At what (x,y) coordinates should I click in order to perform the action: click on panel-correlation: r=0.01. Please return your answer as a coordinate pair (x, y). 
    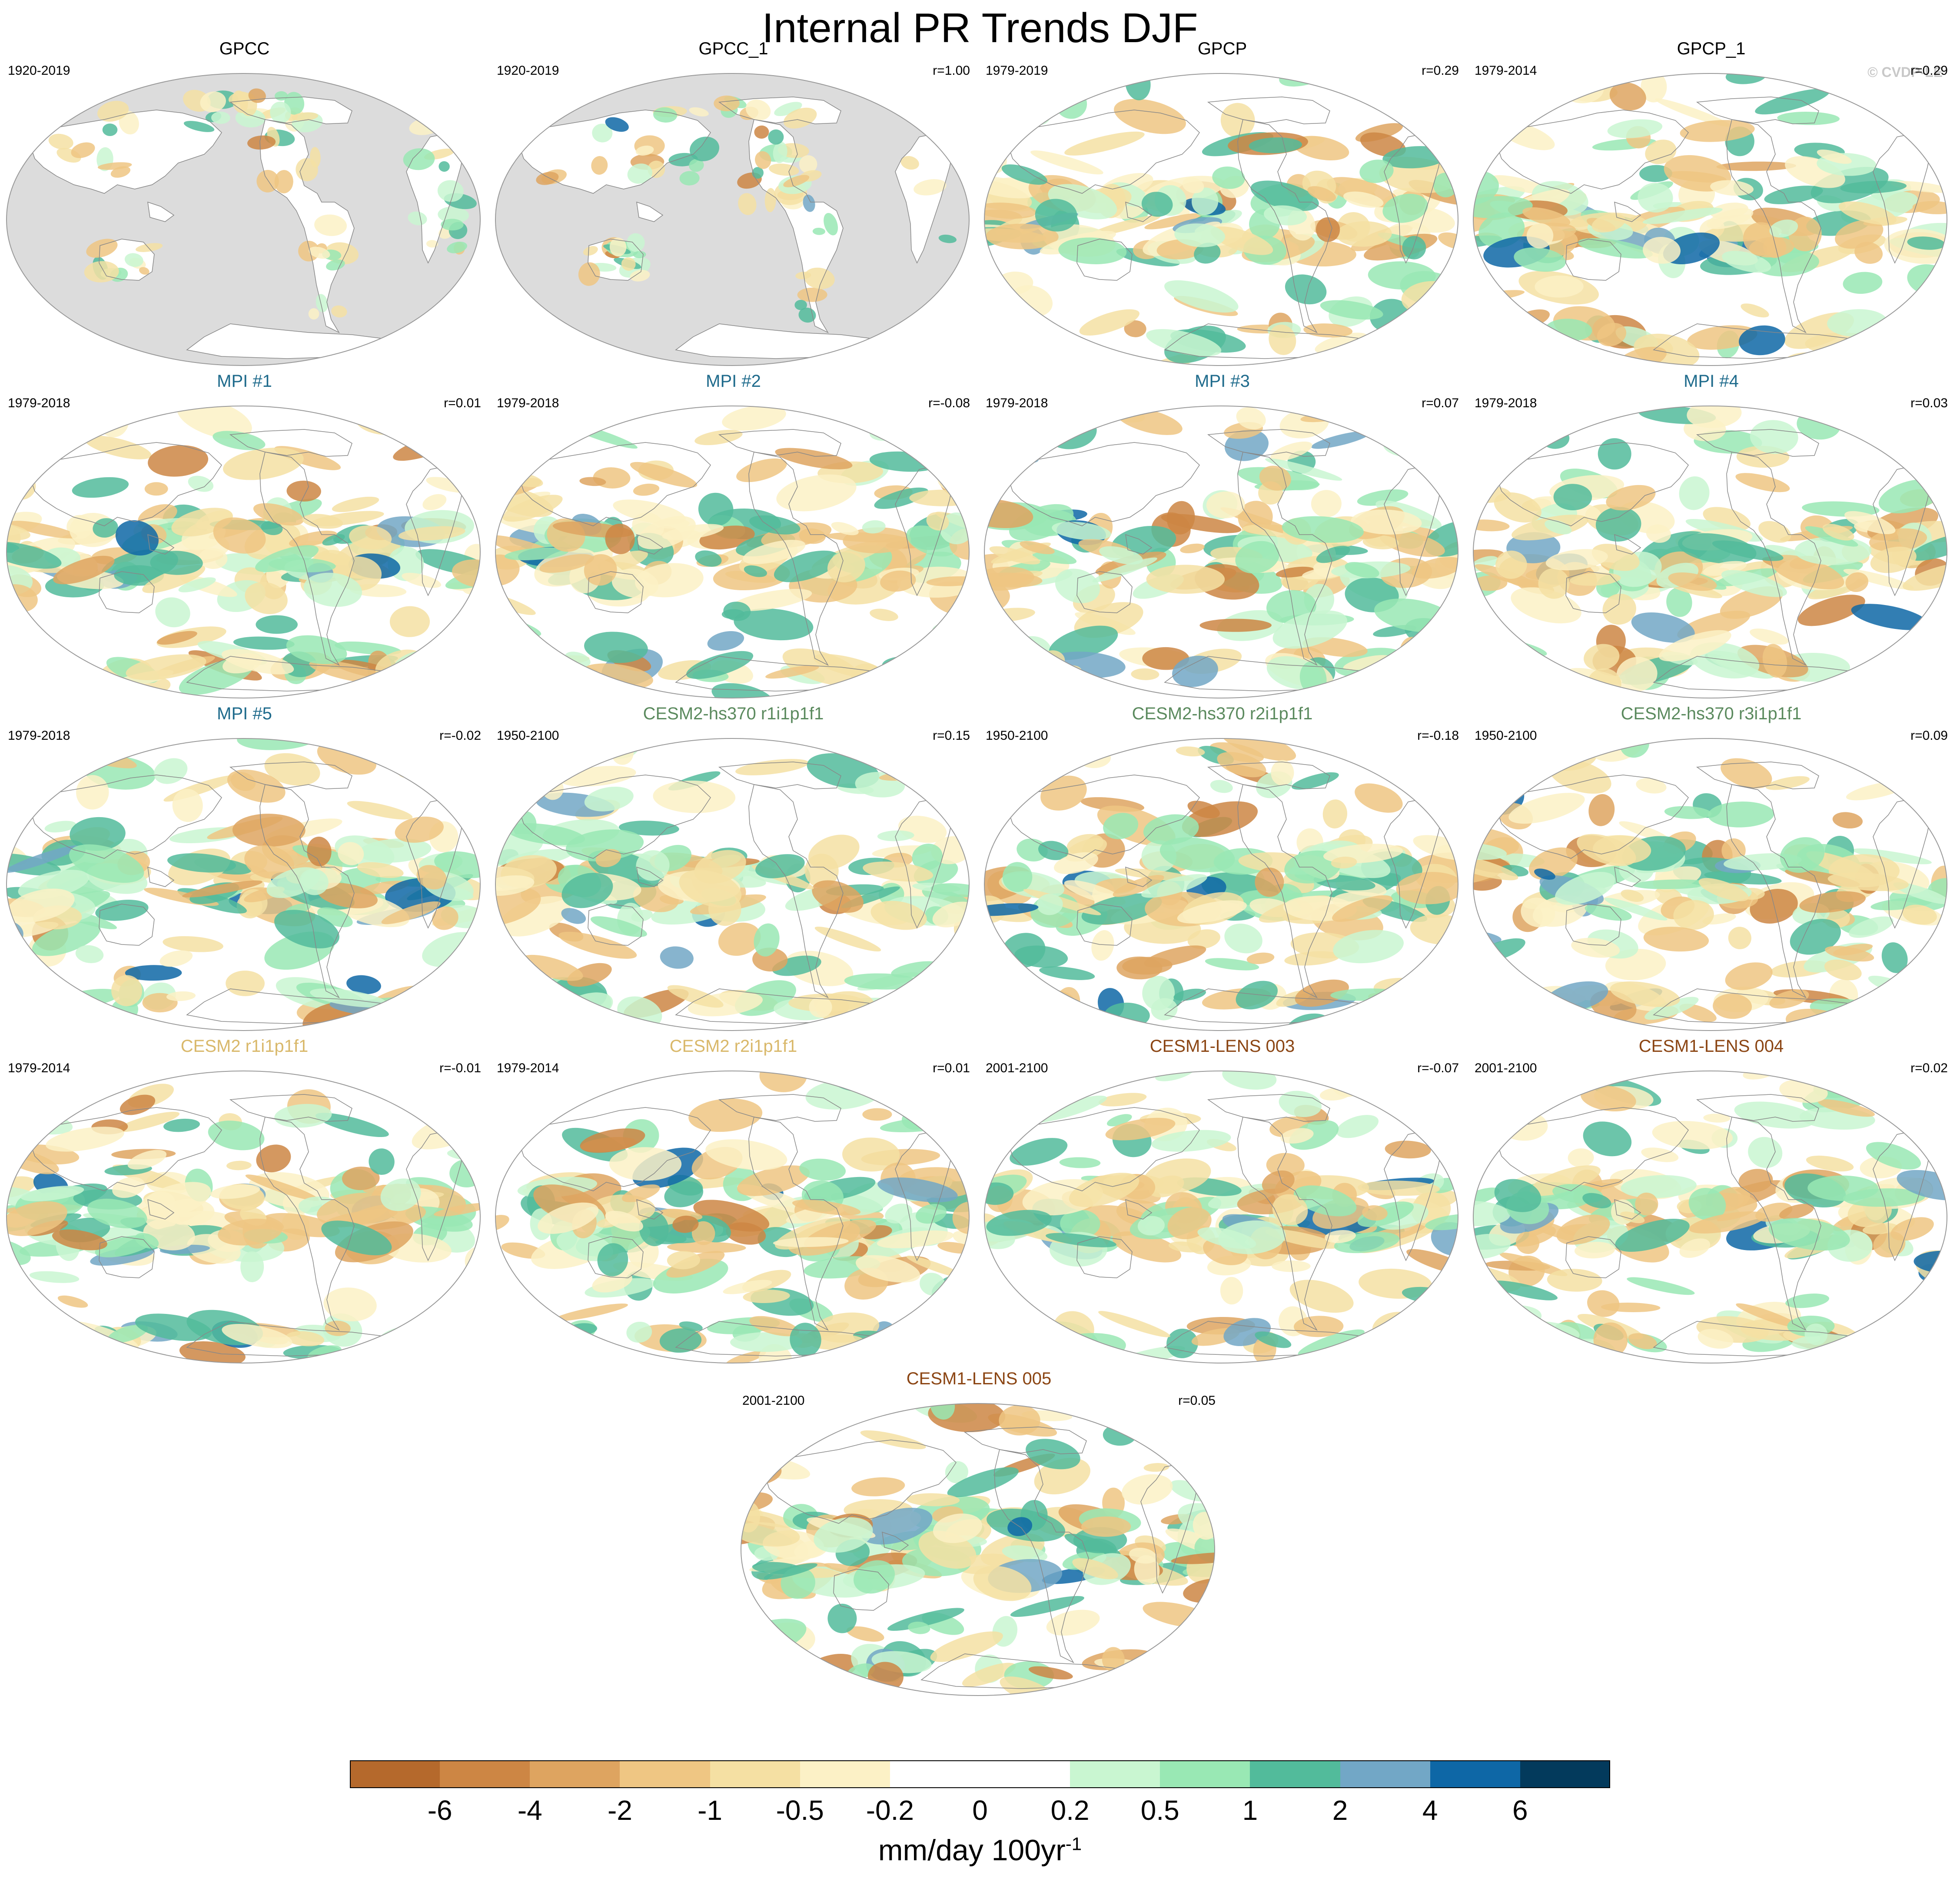
    Looking at the image, I should click on (951, 1068).